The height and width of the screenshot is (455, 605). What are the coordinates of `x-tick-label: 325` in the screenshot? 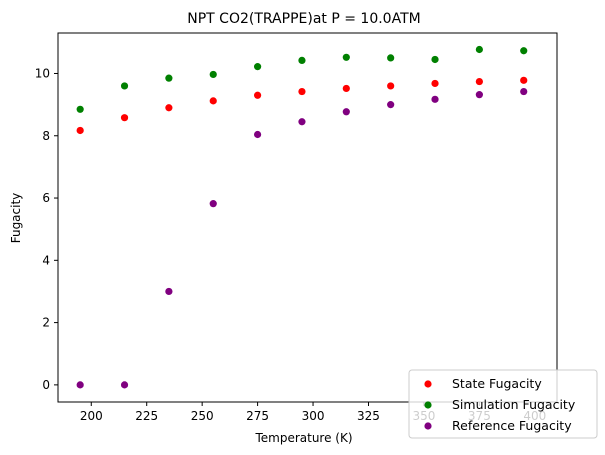 It's located at (368, 416).